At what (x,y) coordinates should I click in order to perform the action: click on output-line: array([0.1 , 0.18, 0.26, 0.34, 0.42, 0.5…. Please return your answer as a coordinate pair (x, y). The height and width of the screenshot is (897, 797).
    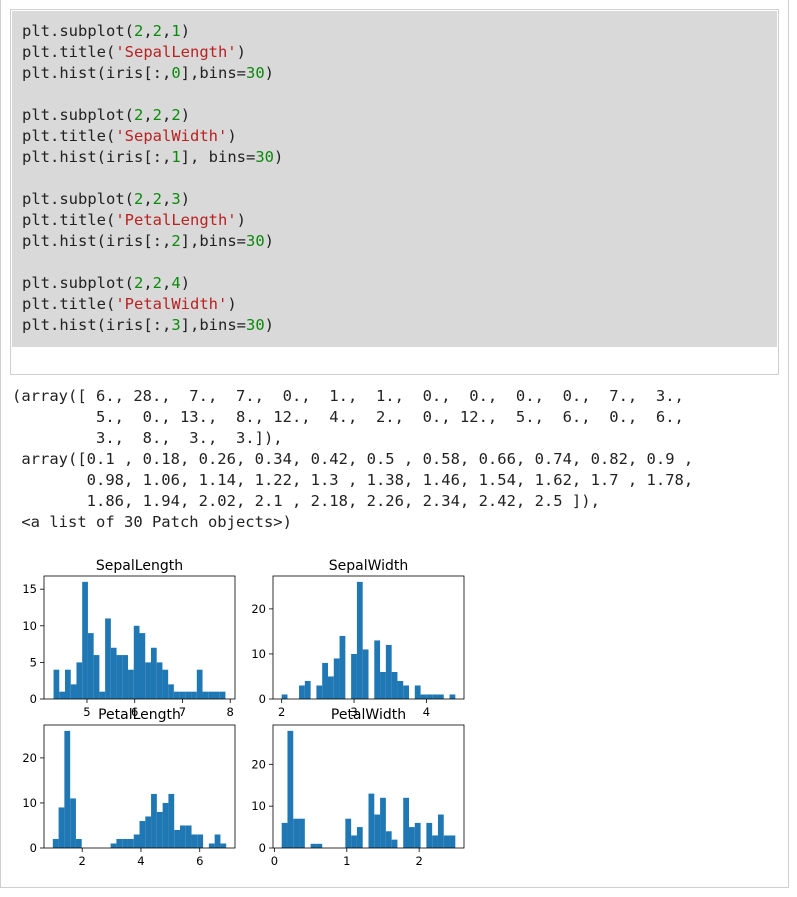
    Looking at the image, I should click on (353, 459).